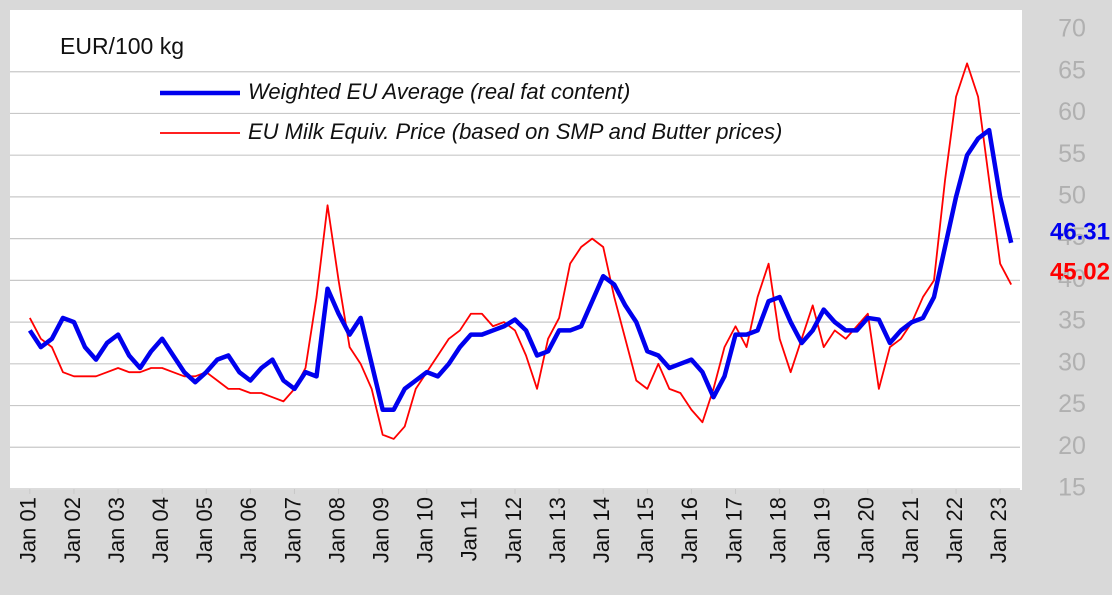 Image resolution: width=1112 pixels, height=595 pixels. What do you see at coordinates (866, 530) in the screenshot?
I see `x-tick-label: Jan 20` at bounding box center [866, 530].